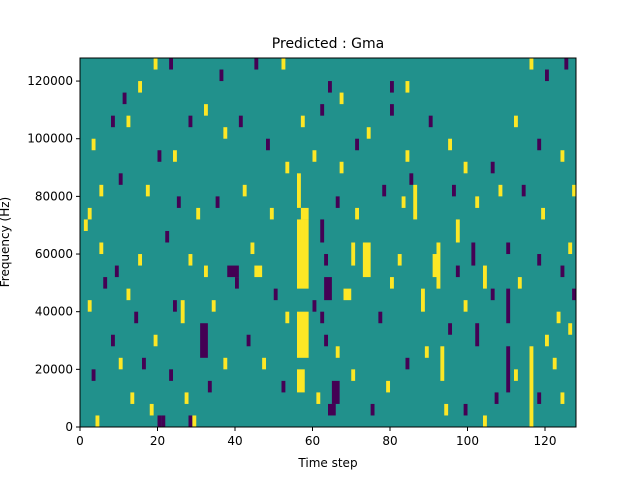  Describe the element at coordinates (50, 139) in the screenshot. I see `y-tick-label-5: 100000` at that location.